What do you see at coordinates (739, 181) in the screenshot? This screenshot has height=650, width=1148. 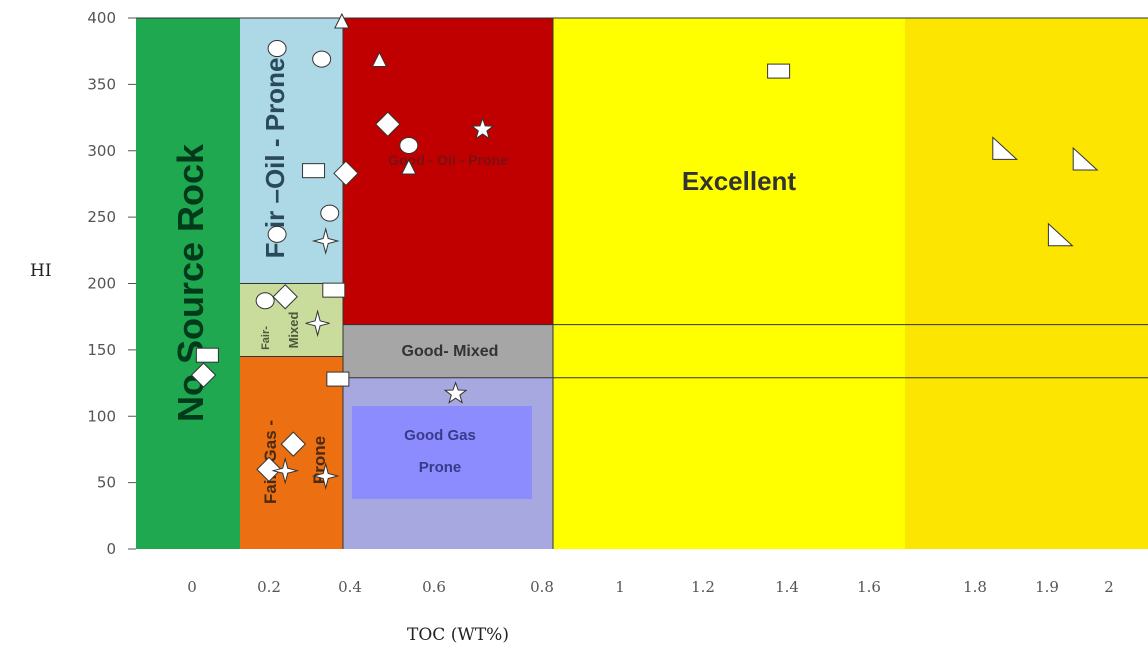 I see `label-excellent: Excellent` at bounding box center [739, 181].